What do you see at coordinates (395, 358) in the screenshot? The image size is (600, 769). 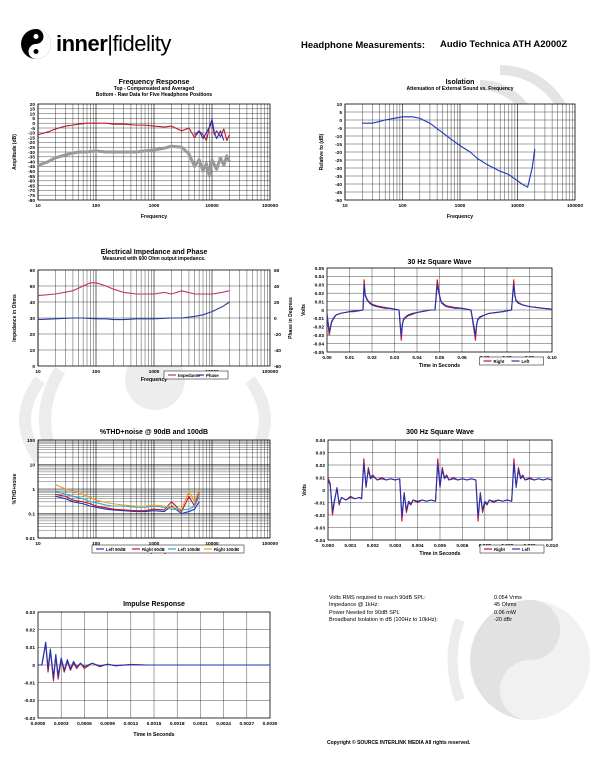 I see `x-tick-label: 0.03` at bounding box center [395, 358].